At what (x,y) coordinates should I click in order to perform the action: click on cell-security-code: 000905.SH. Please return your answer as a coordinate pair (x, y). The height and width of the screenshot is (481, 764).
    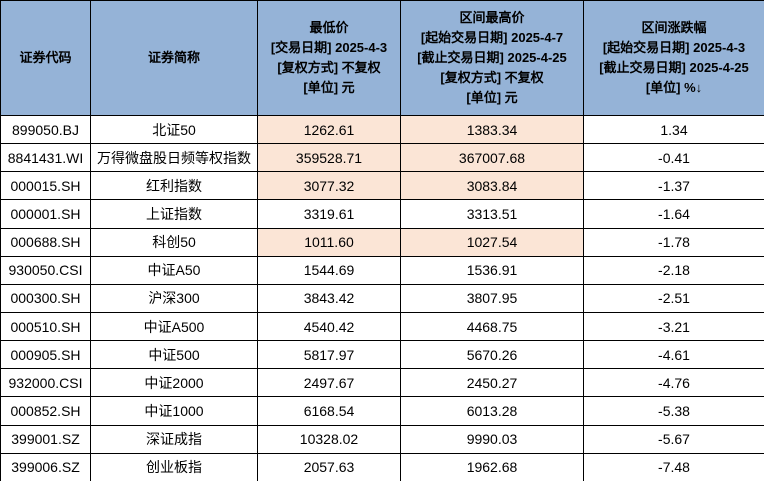
    Looking at the image, I should click on (45, 355).